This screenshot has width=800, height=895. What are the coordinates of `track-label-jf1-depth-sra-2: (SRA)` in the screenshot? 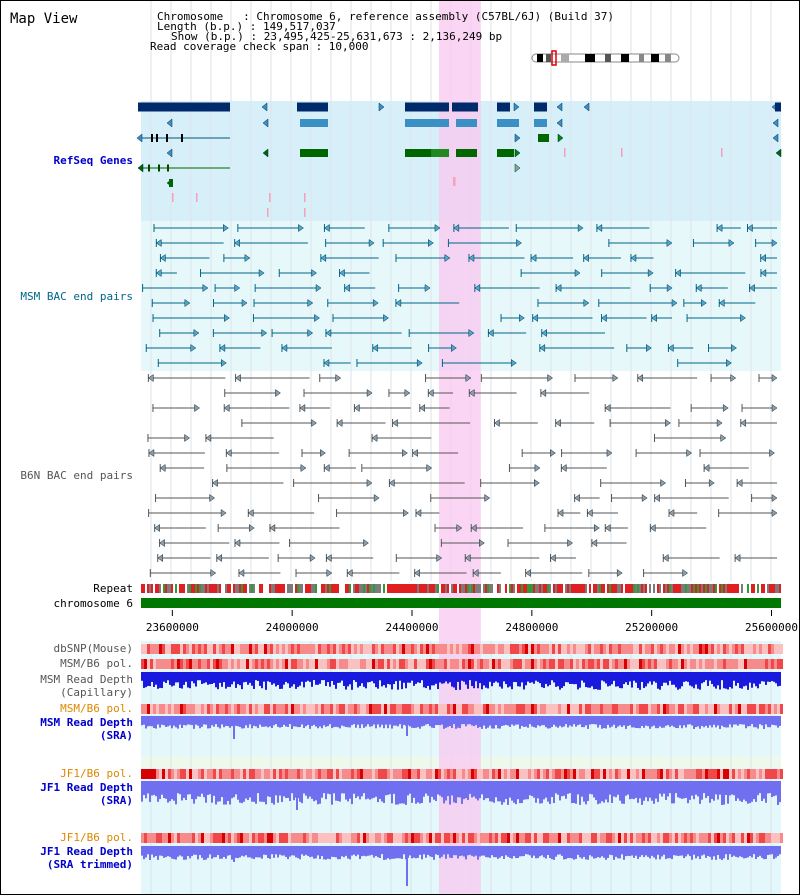 It's located at (116, 800).